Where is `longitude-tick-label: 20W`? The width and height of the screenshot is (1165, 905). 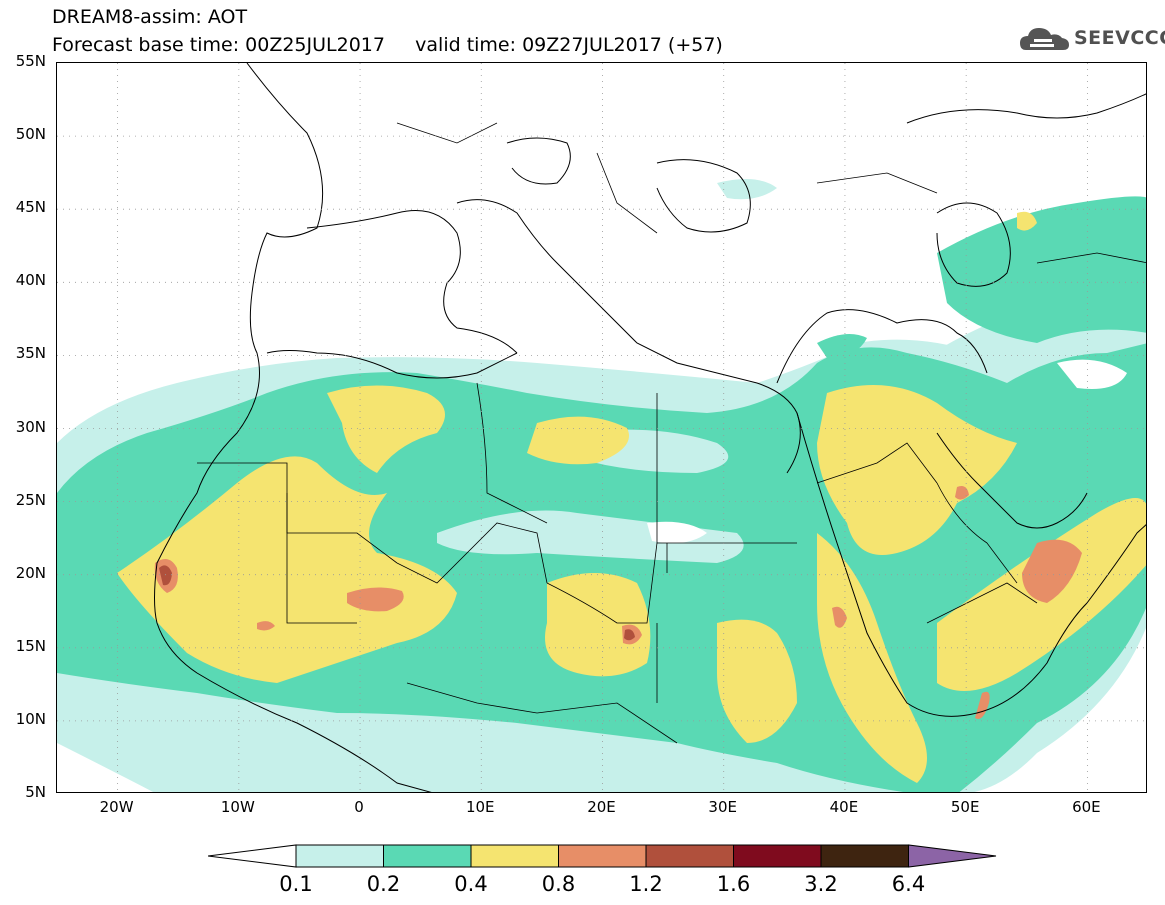 longitude-tick-label: 20W is located at coordinates (116, 807).